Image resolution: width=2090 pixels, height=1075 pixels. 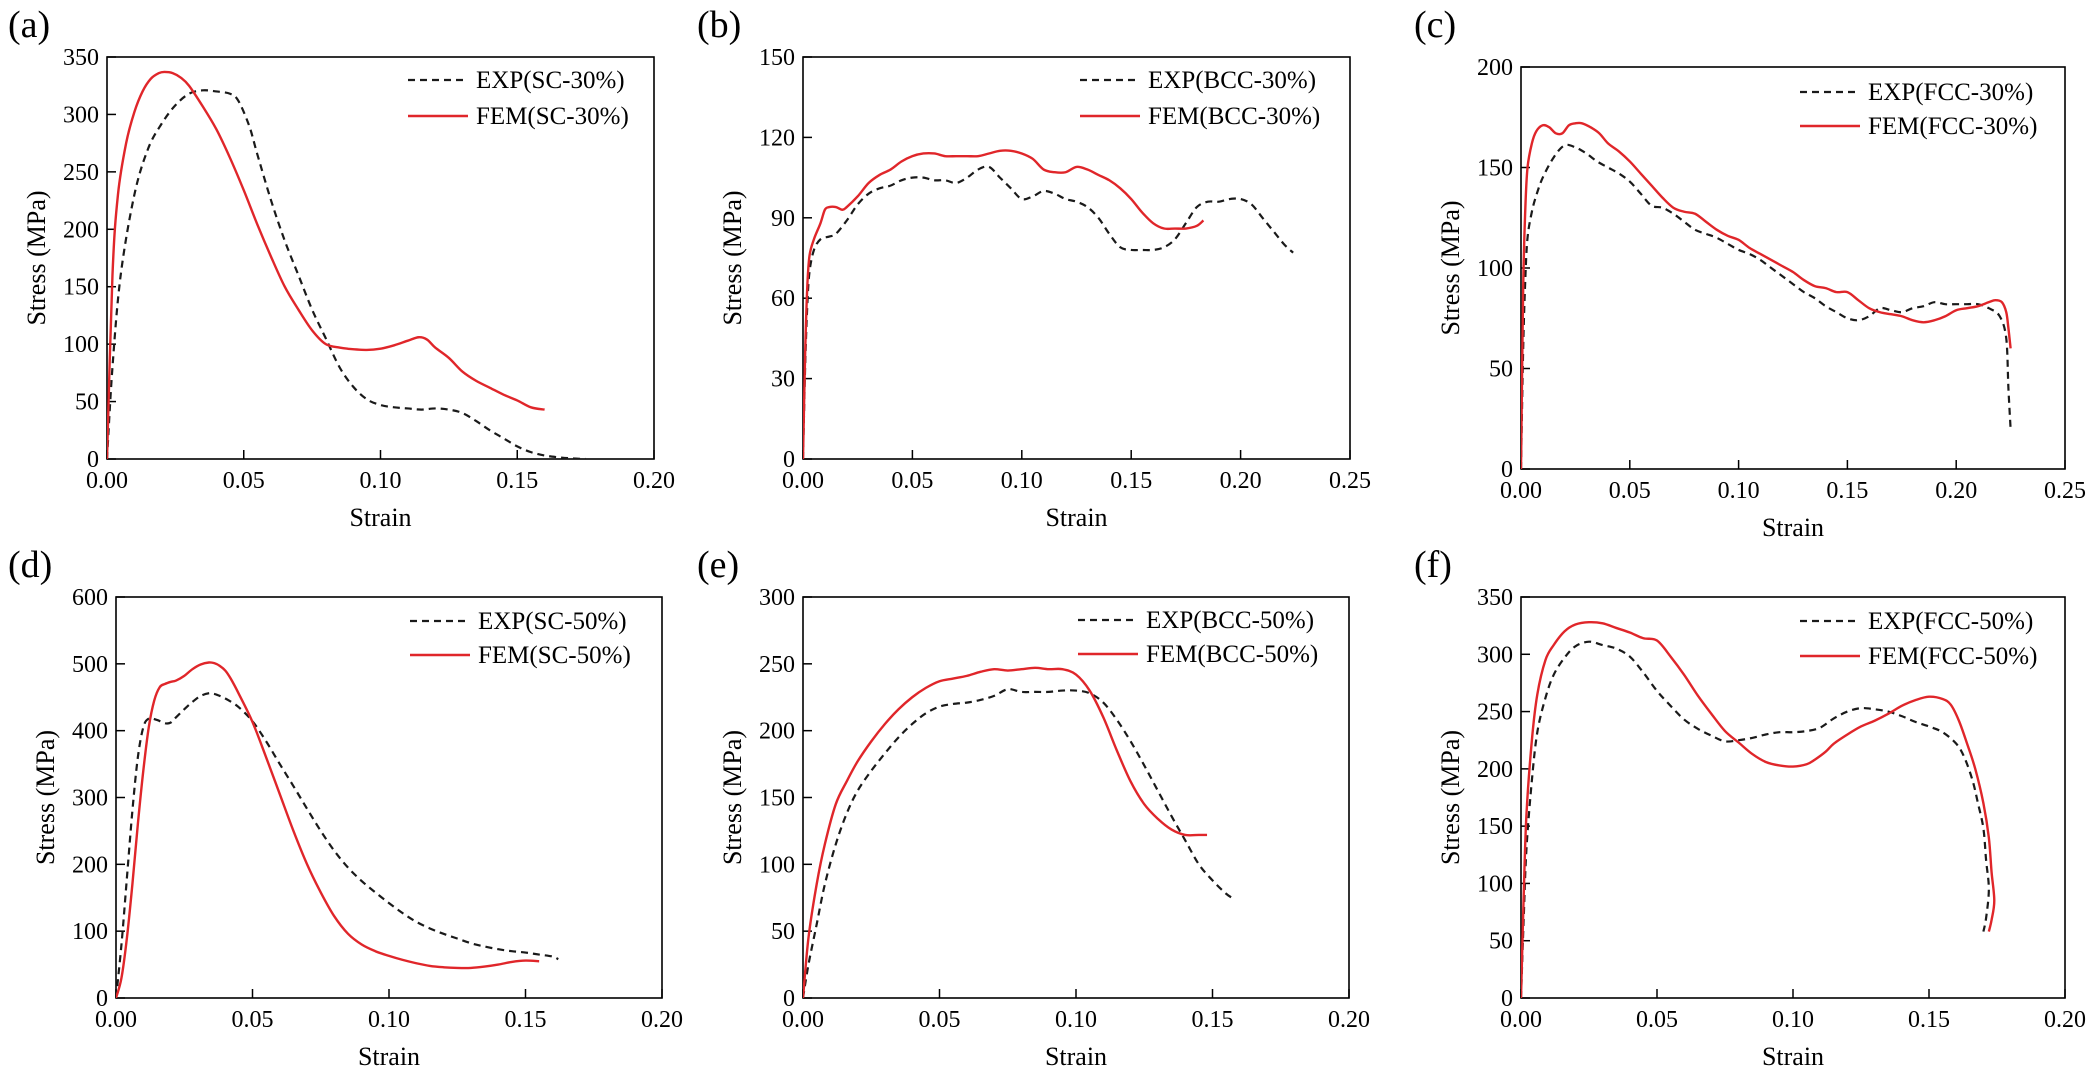 What do you see at coordinates (1230, 620) in the screenshot?
I see `legend-label: EXP(BCC-50%)` at bounding box center [1230, 620].